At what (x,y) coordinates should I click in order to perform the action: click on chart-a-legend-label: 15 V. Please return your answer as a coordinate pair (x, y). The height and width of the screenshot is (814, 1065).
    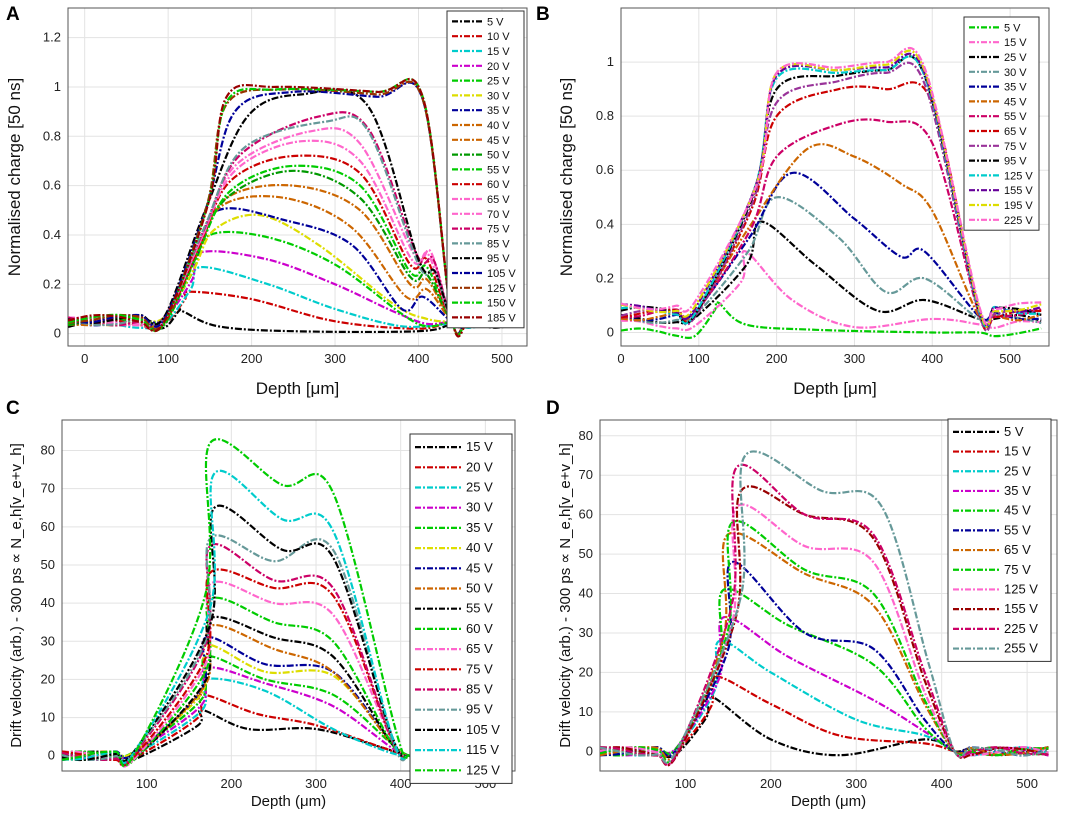
    Looking at the image, I should click on (498, 52).